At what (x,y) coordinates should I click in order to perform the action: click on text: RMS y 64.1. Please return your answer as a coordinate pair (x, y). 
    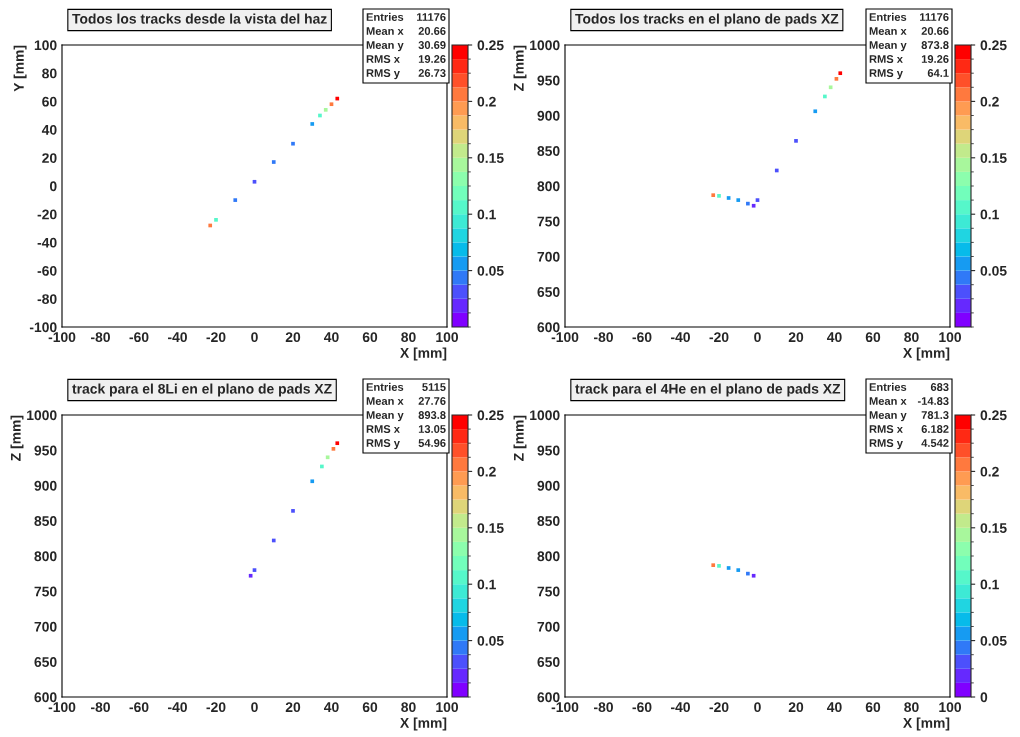
    Looking at the image, I should click on (909, 74).